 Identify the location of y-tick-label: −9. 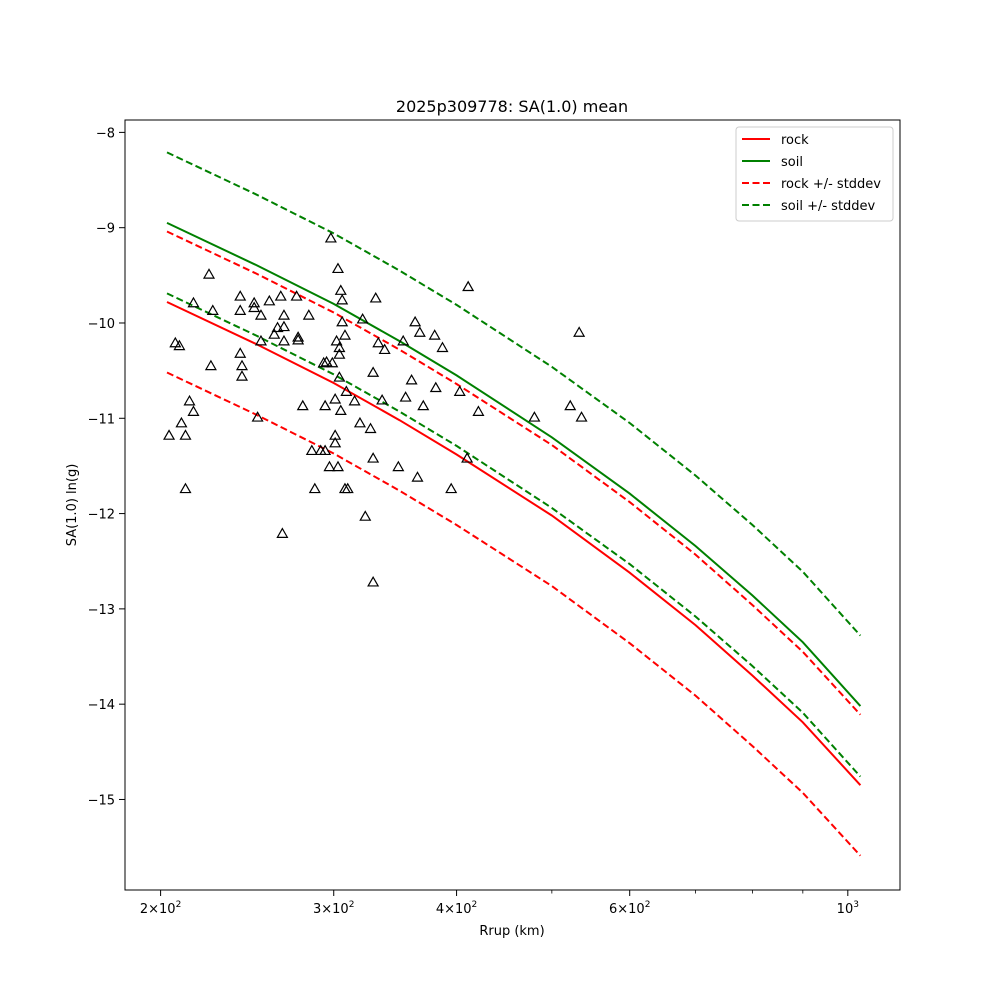
(105, 229).